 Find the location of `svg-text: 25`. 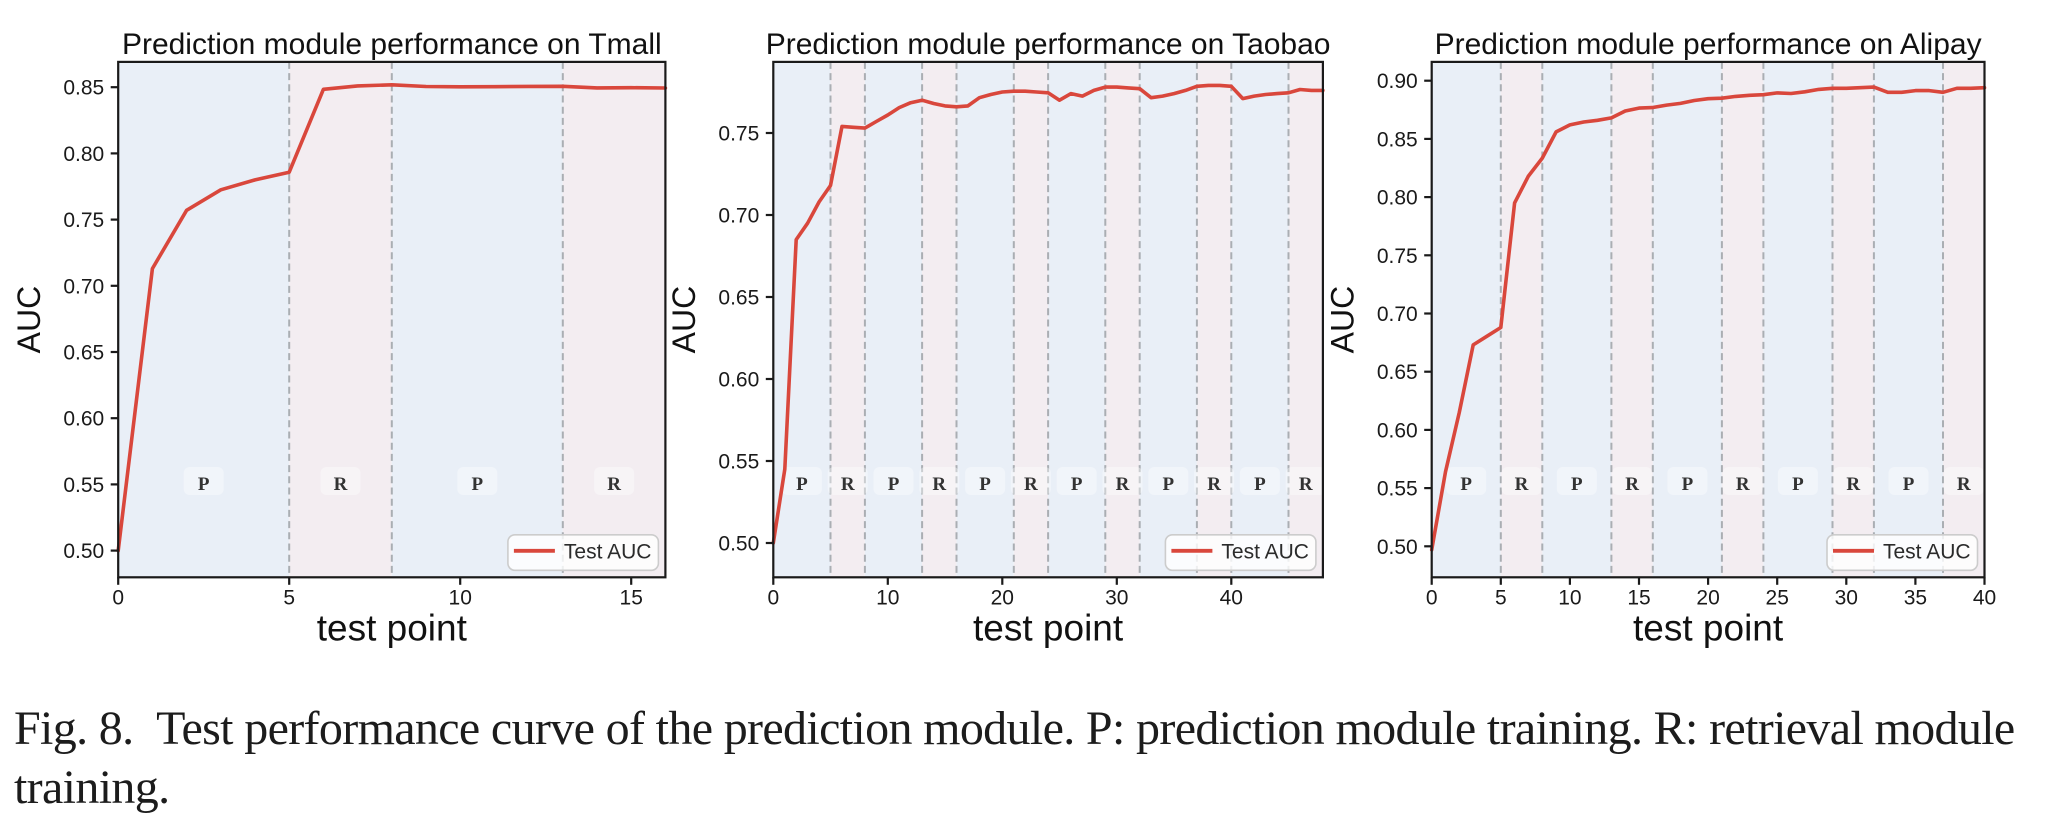

svg-text: 25 is located at coordinates (1777, 598).